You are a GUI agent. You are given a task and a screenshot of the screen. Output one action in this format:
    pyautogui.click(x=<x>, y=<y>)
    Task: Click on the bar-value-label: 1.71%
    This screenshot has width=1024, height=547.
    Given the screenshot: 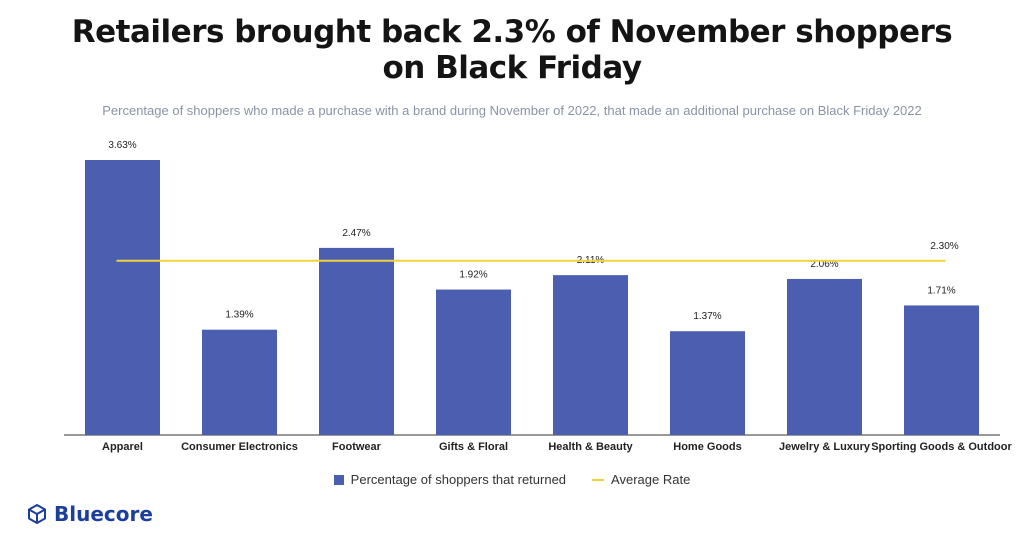 What is the action you would take?
    pyautogui.click(x=941, y=290)
    